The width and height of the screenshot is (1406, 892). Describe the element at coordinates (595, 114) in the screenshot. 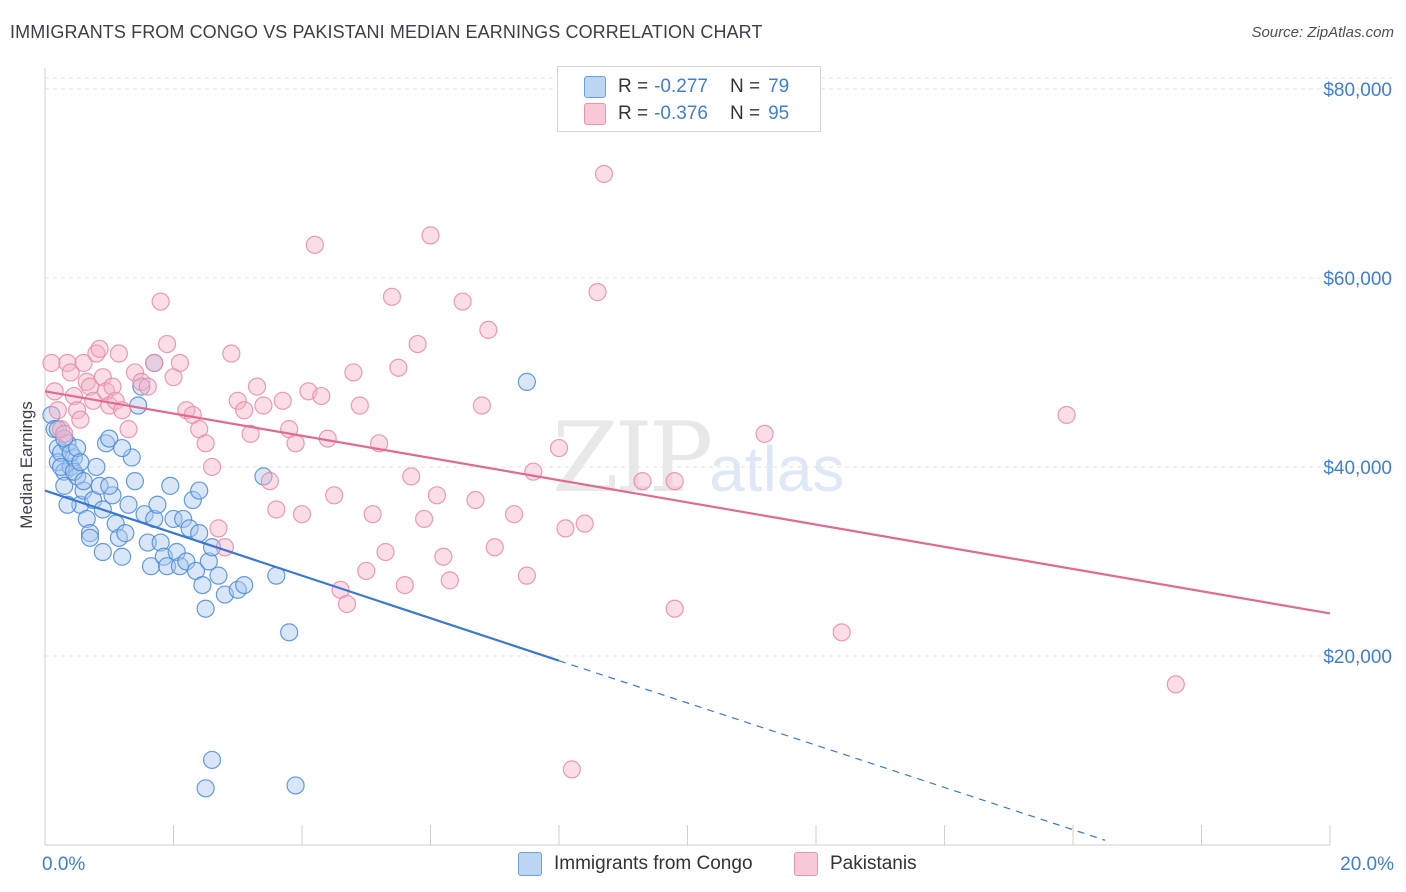

I see `legend-swatch-pakistanis` at that location.